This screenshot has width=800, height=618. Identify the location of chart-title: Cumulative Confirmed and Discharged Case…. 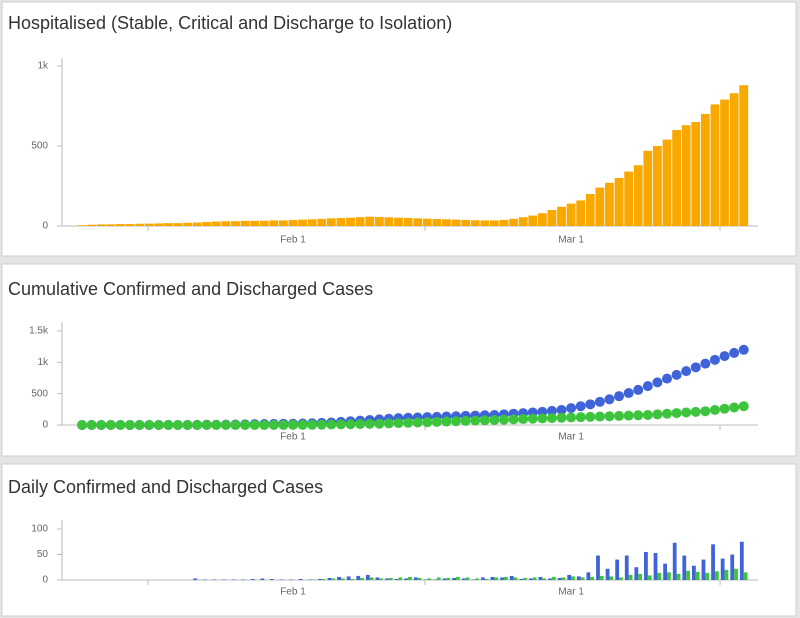
(190, 289).